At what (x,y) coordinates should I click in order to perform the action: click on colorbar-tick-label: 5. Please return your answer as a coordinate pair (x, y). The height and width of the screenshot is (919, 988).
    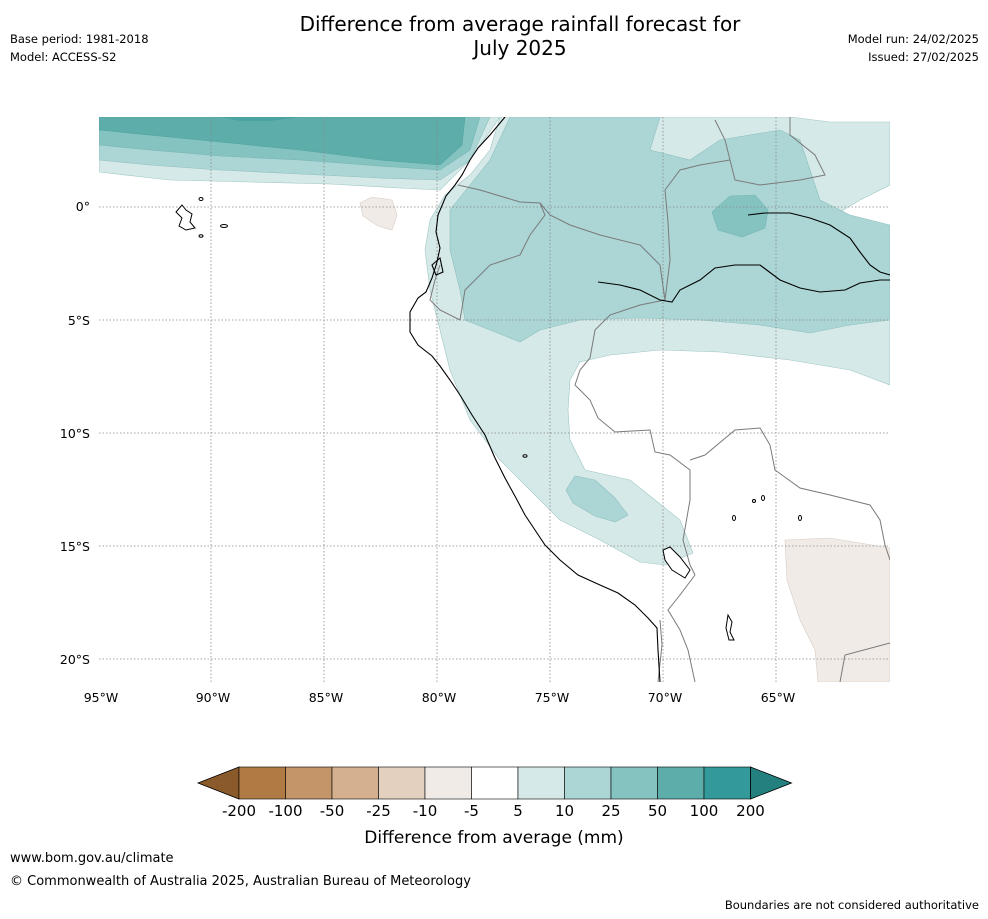
    Looking at the image, I should click on (518, 811).